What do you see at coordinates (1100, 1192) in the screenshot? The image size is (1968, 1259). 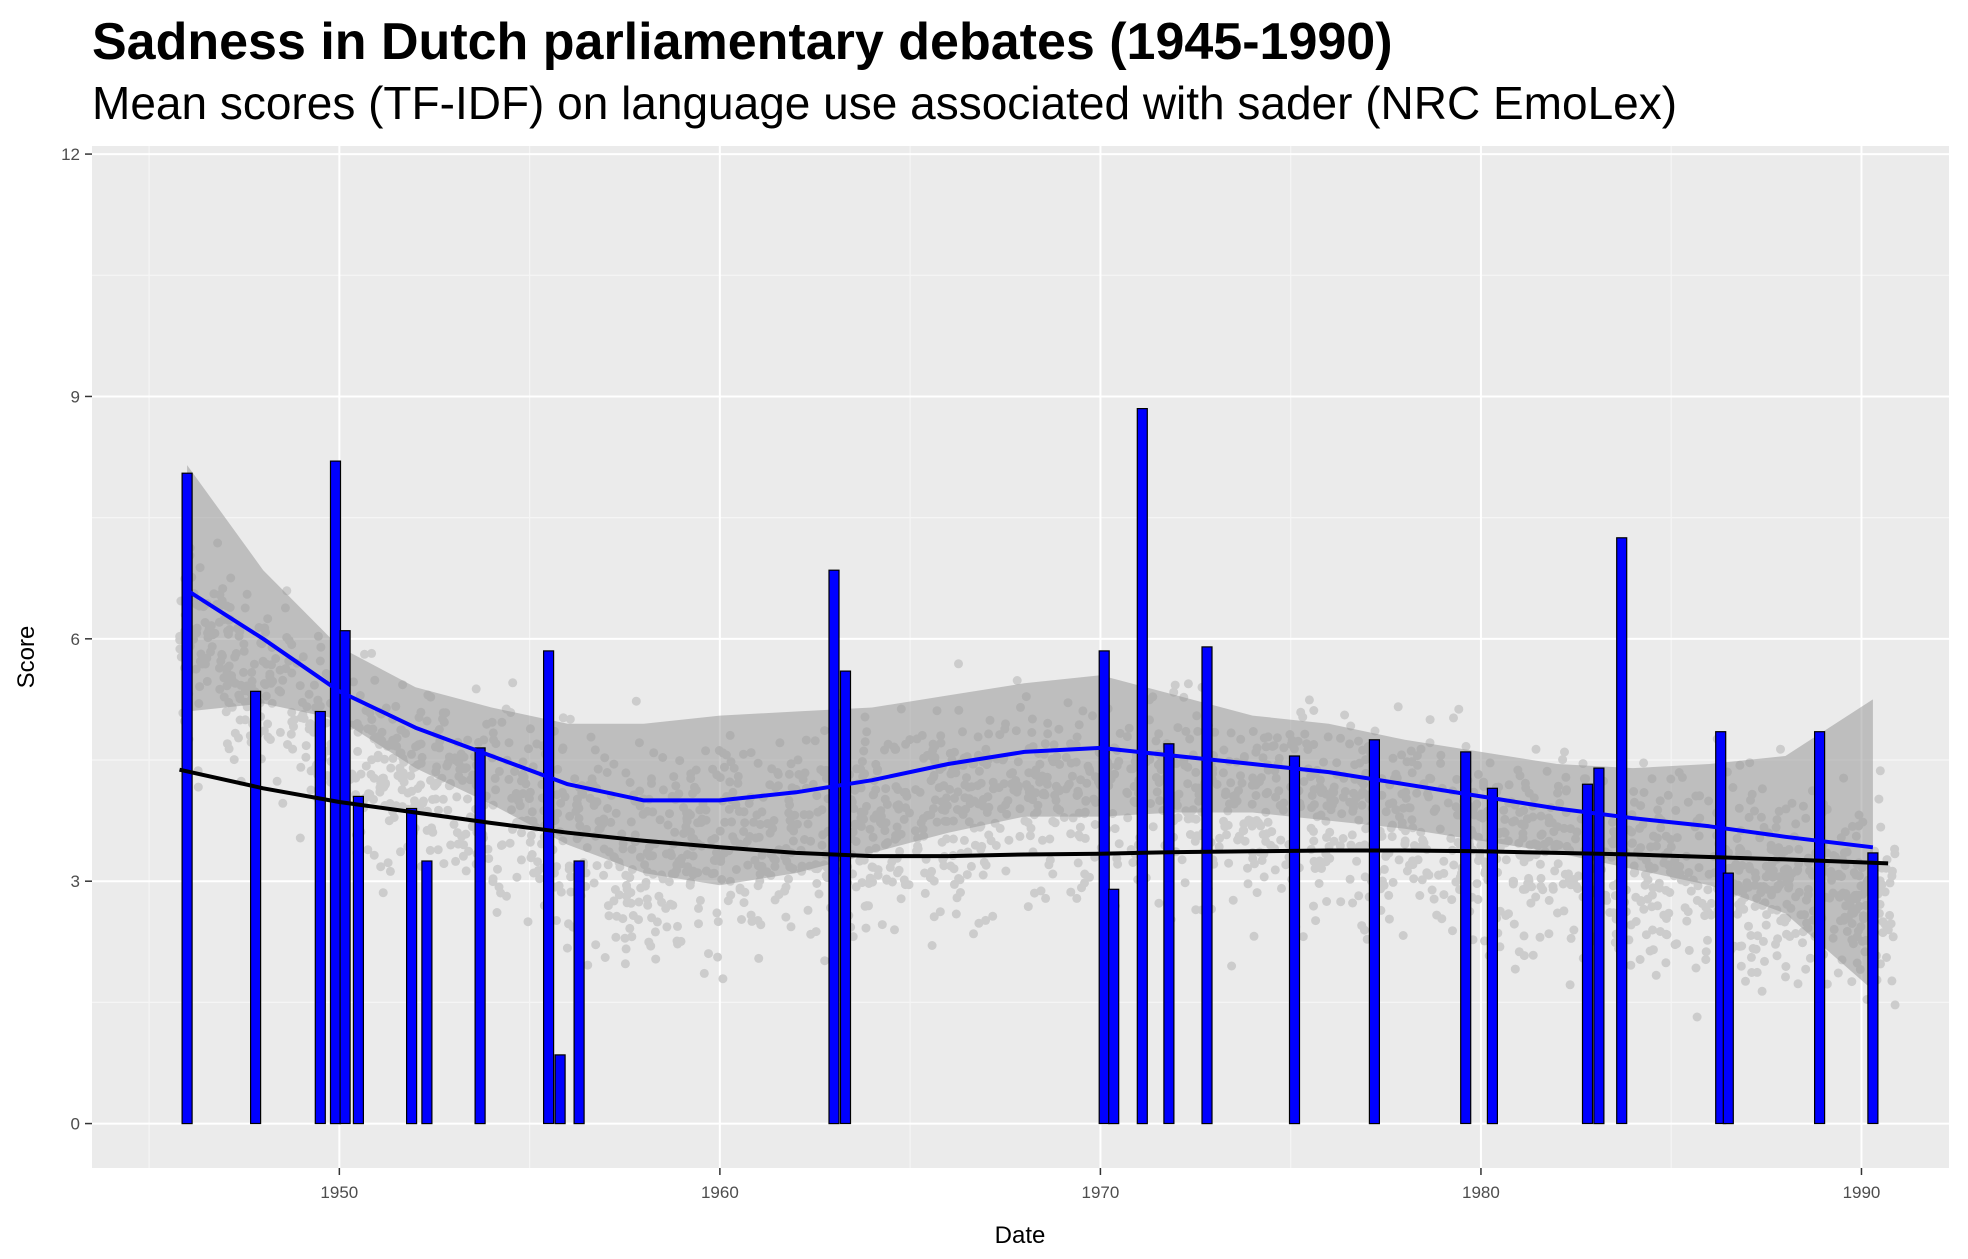 I see `x-tick-label: 1970` at bounding box center [1100, 1192].